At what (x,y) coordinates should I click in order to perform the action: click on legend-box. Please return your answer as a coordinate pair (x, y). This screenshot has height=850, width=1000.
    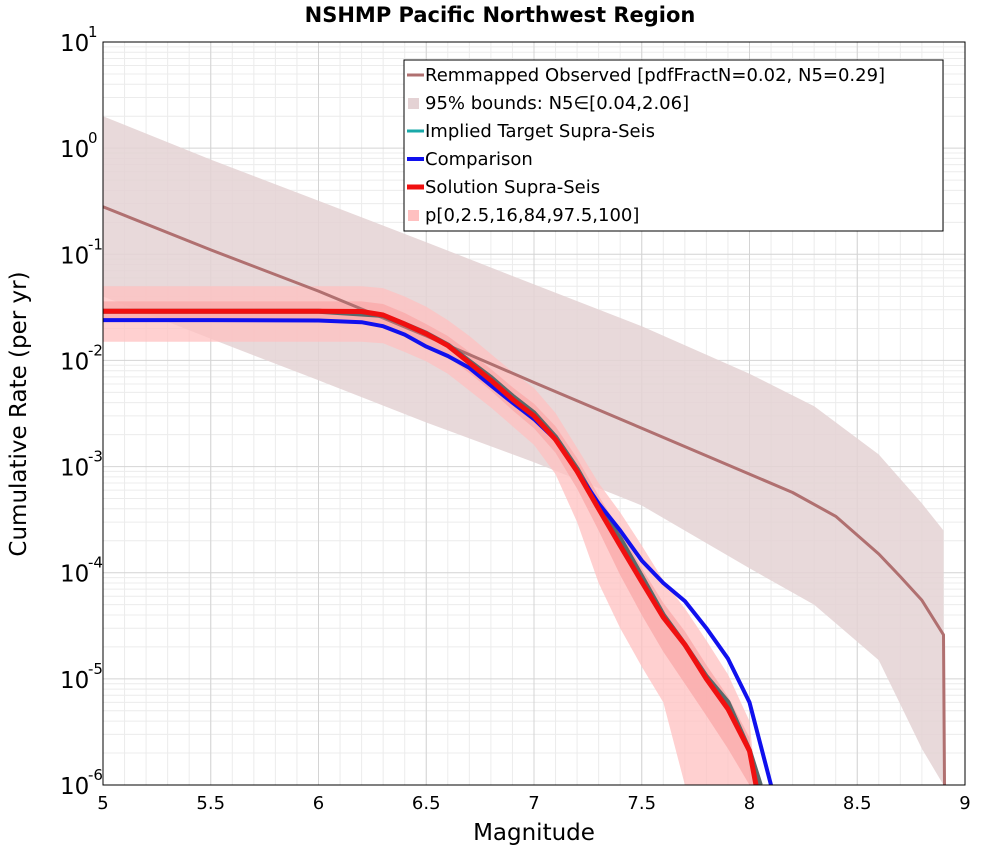
    Looking at the image, I should click on (673, 145).